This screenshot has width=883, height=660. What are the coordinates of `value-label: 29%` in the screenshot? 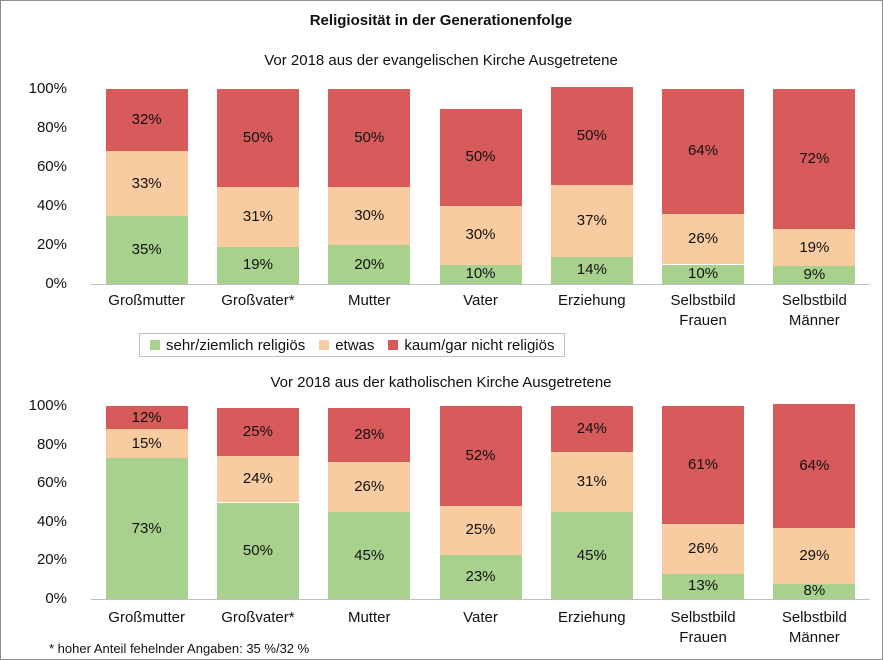 It's located at (814, 555).